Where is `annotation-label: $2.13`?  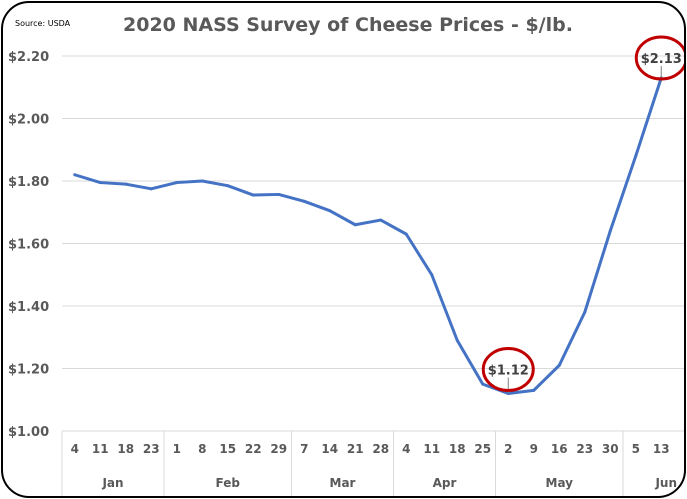
annotation-label: $2.13 is located at coordinates (661, 59).